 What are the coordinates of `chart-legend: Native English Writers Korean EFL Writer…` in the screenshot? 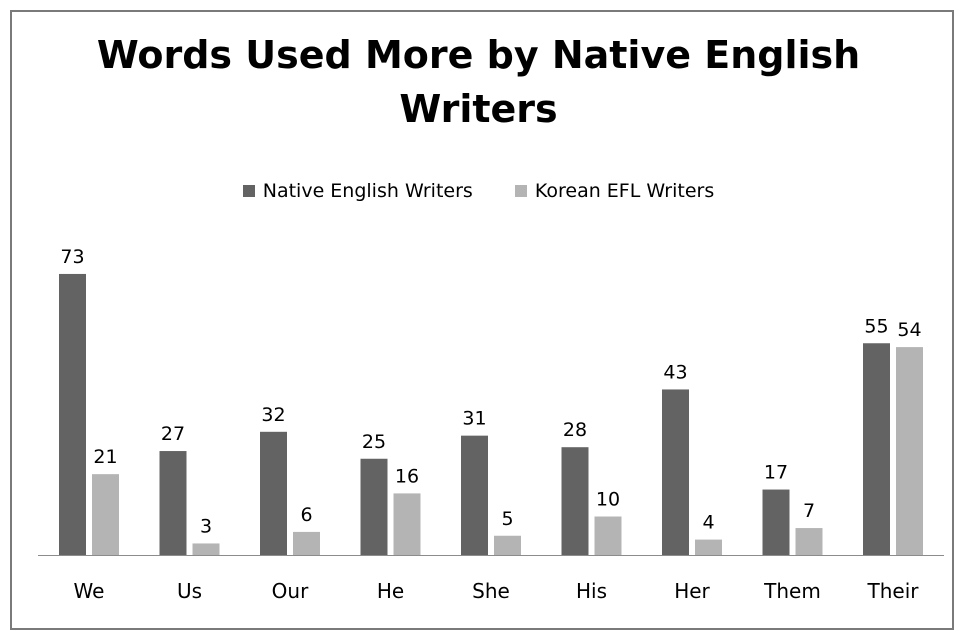 It's located at (478, 191).